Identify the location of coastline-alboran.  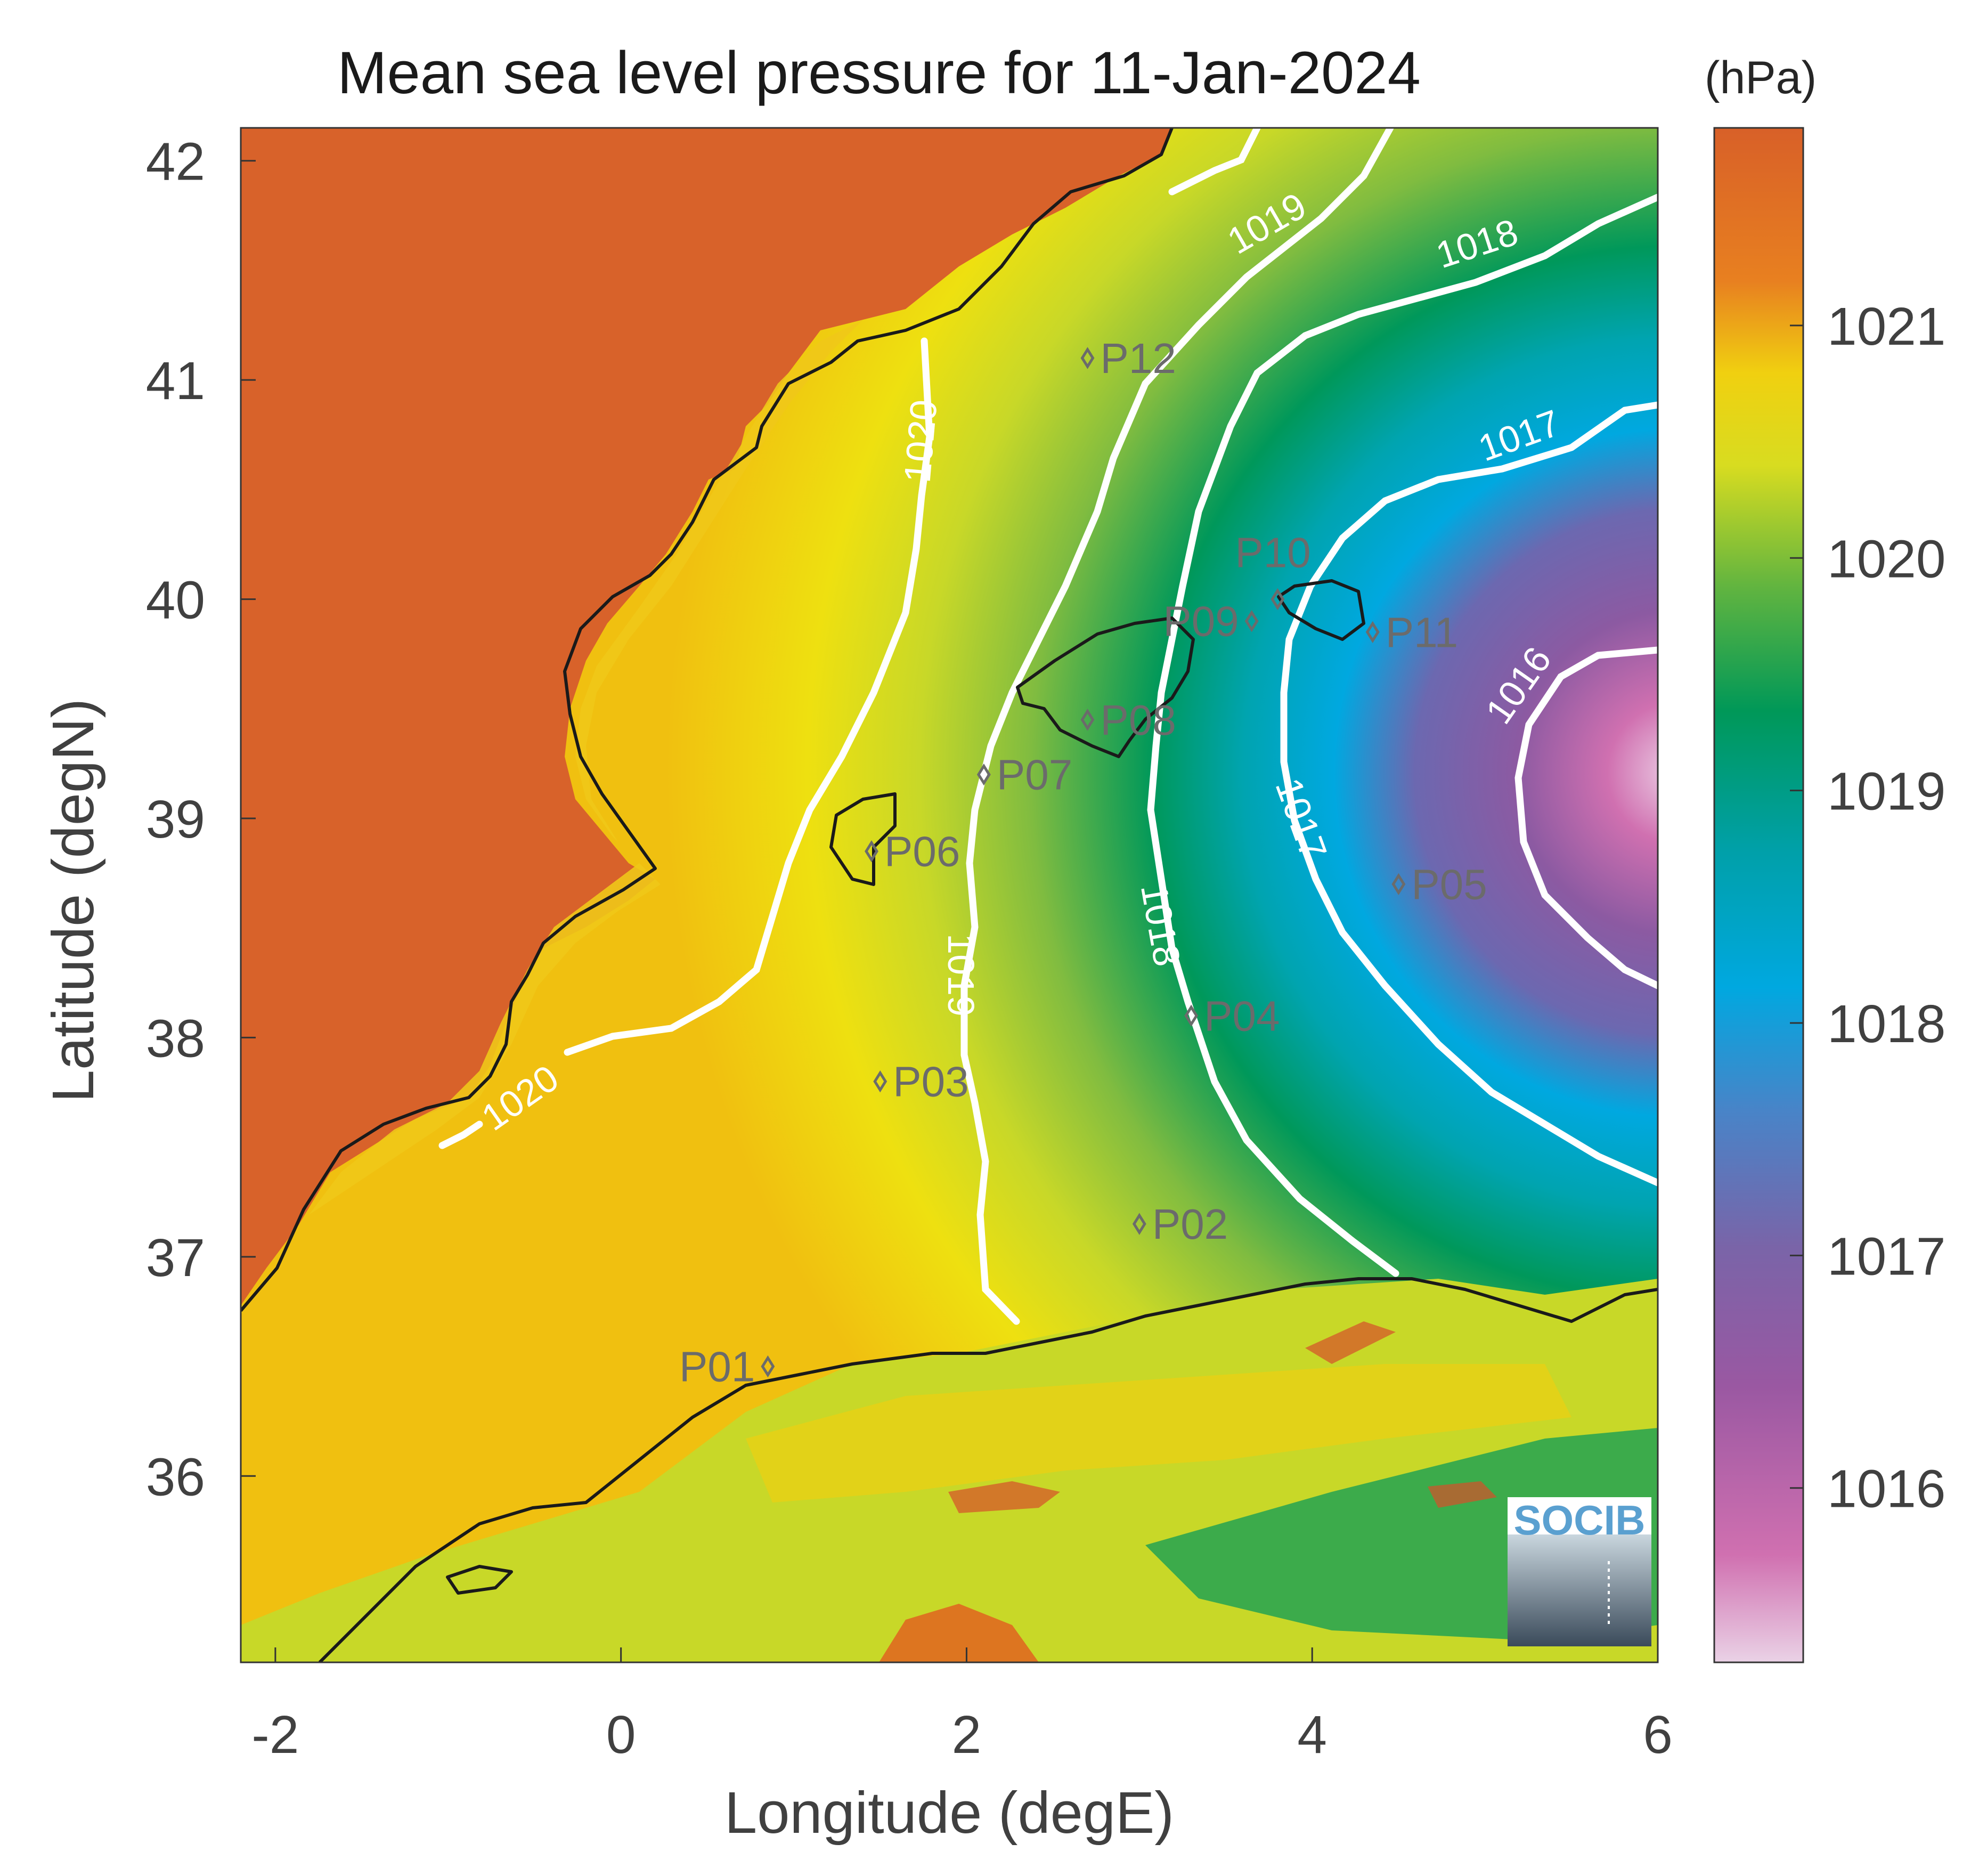
(479, 1580).